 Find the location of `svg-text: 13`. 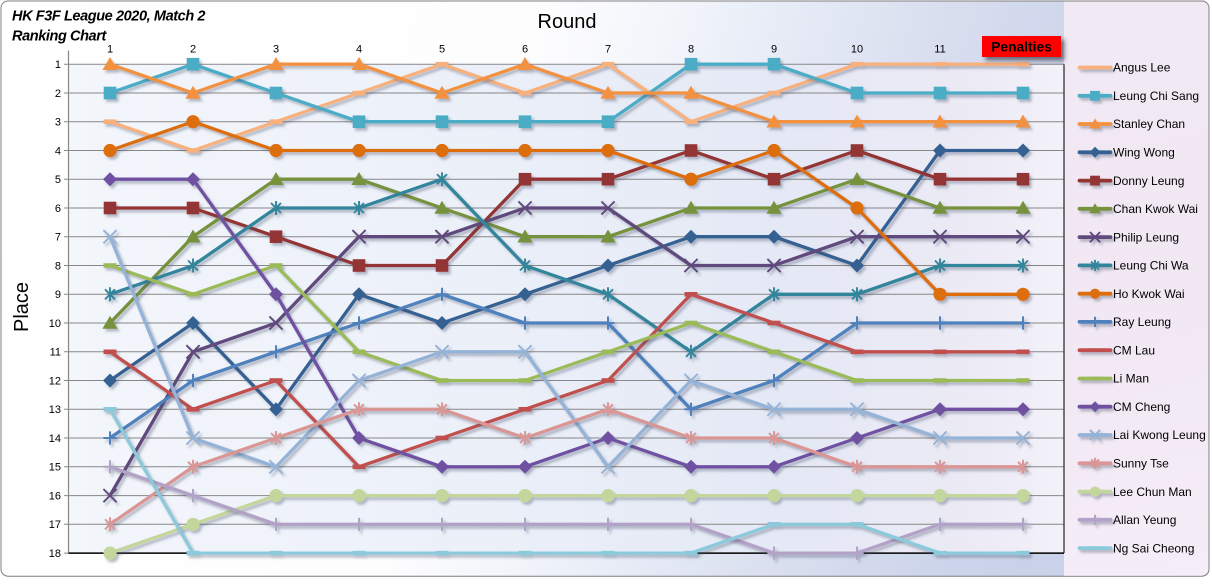

svg-text: 13 is located at coordinates (55, 410).